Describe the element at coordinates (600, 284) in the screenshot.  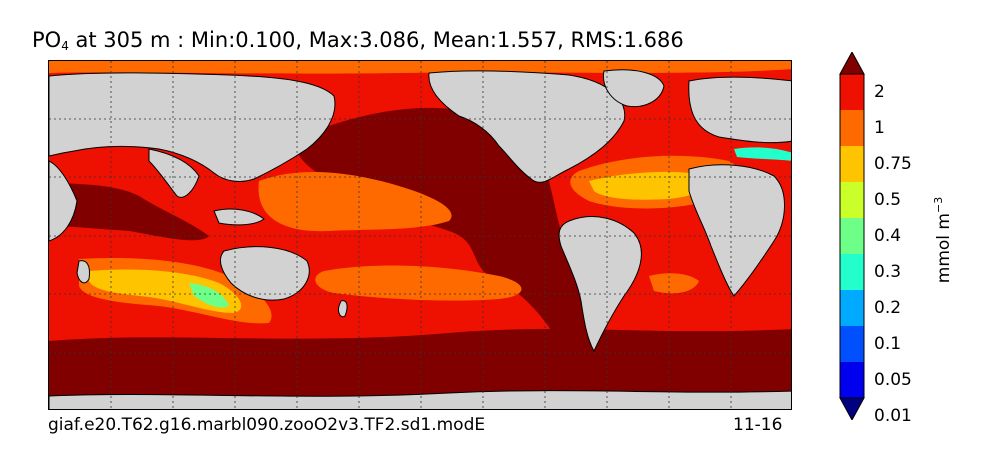
I see `south-america` at that location.